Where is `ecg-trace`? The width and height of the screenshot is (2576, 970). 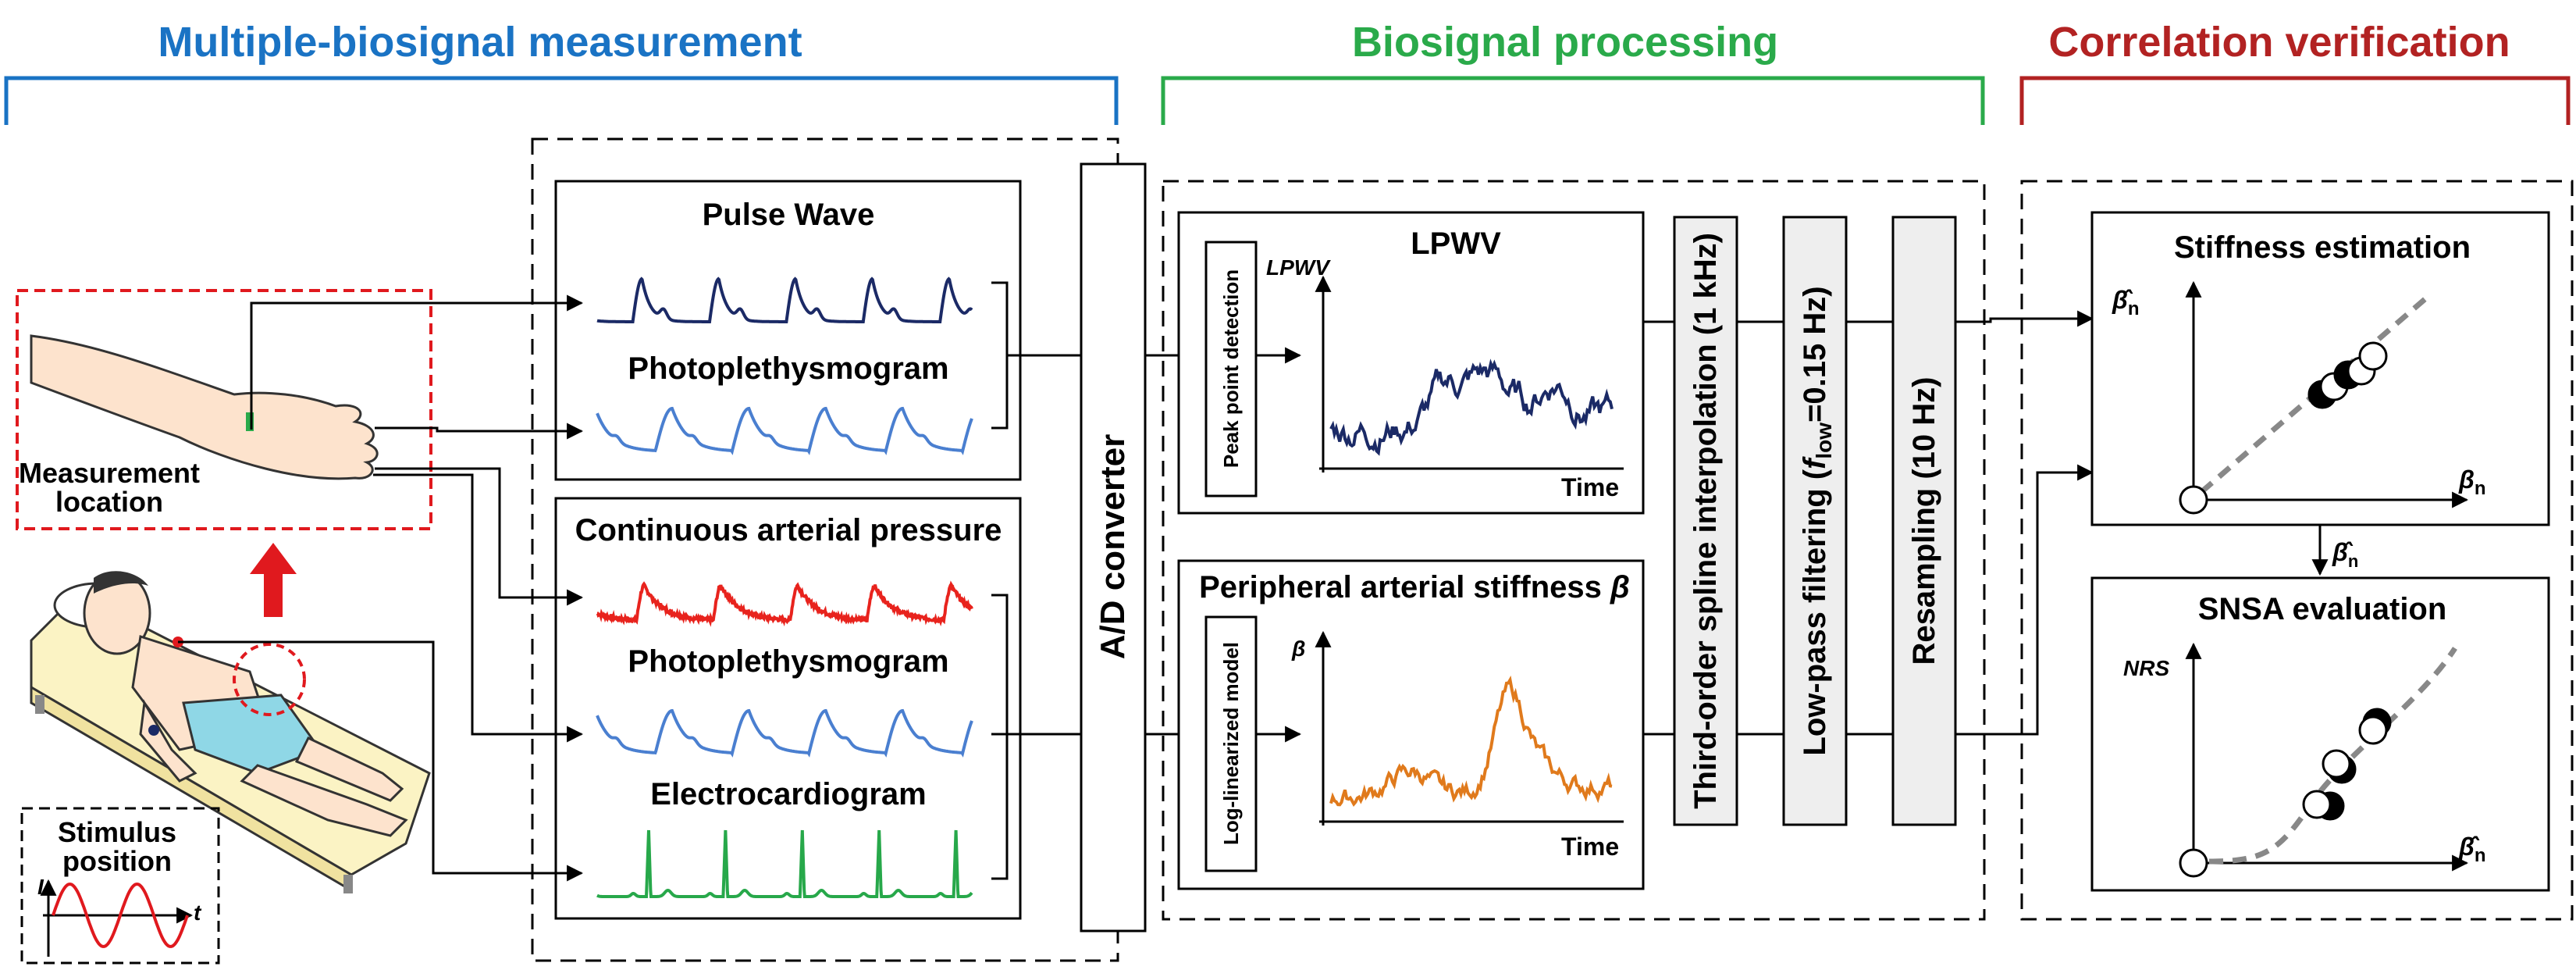
ecg-trace is located at coordinates (784, 863).